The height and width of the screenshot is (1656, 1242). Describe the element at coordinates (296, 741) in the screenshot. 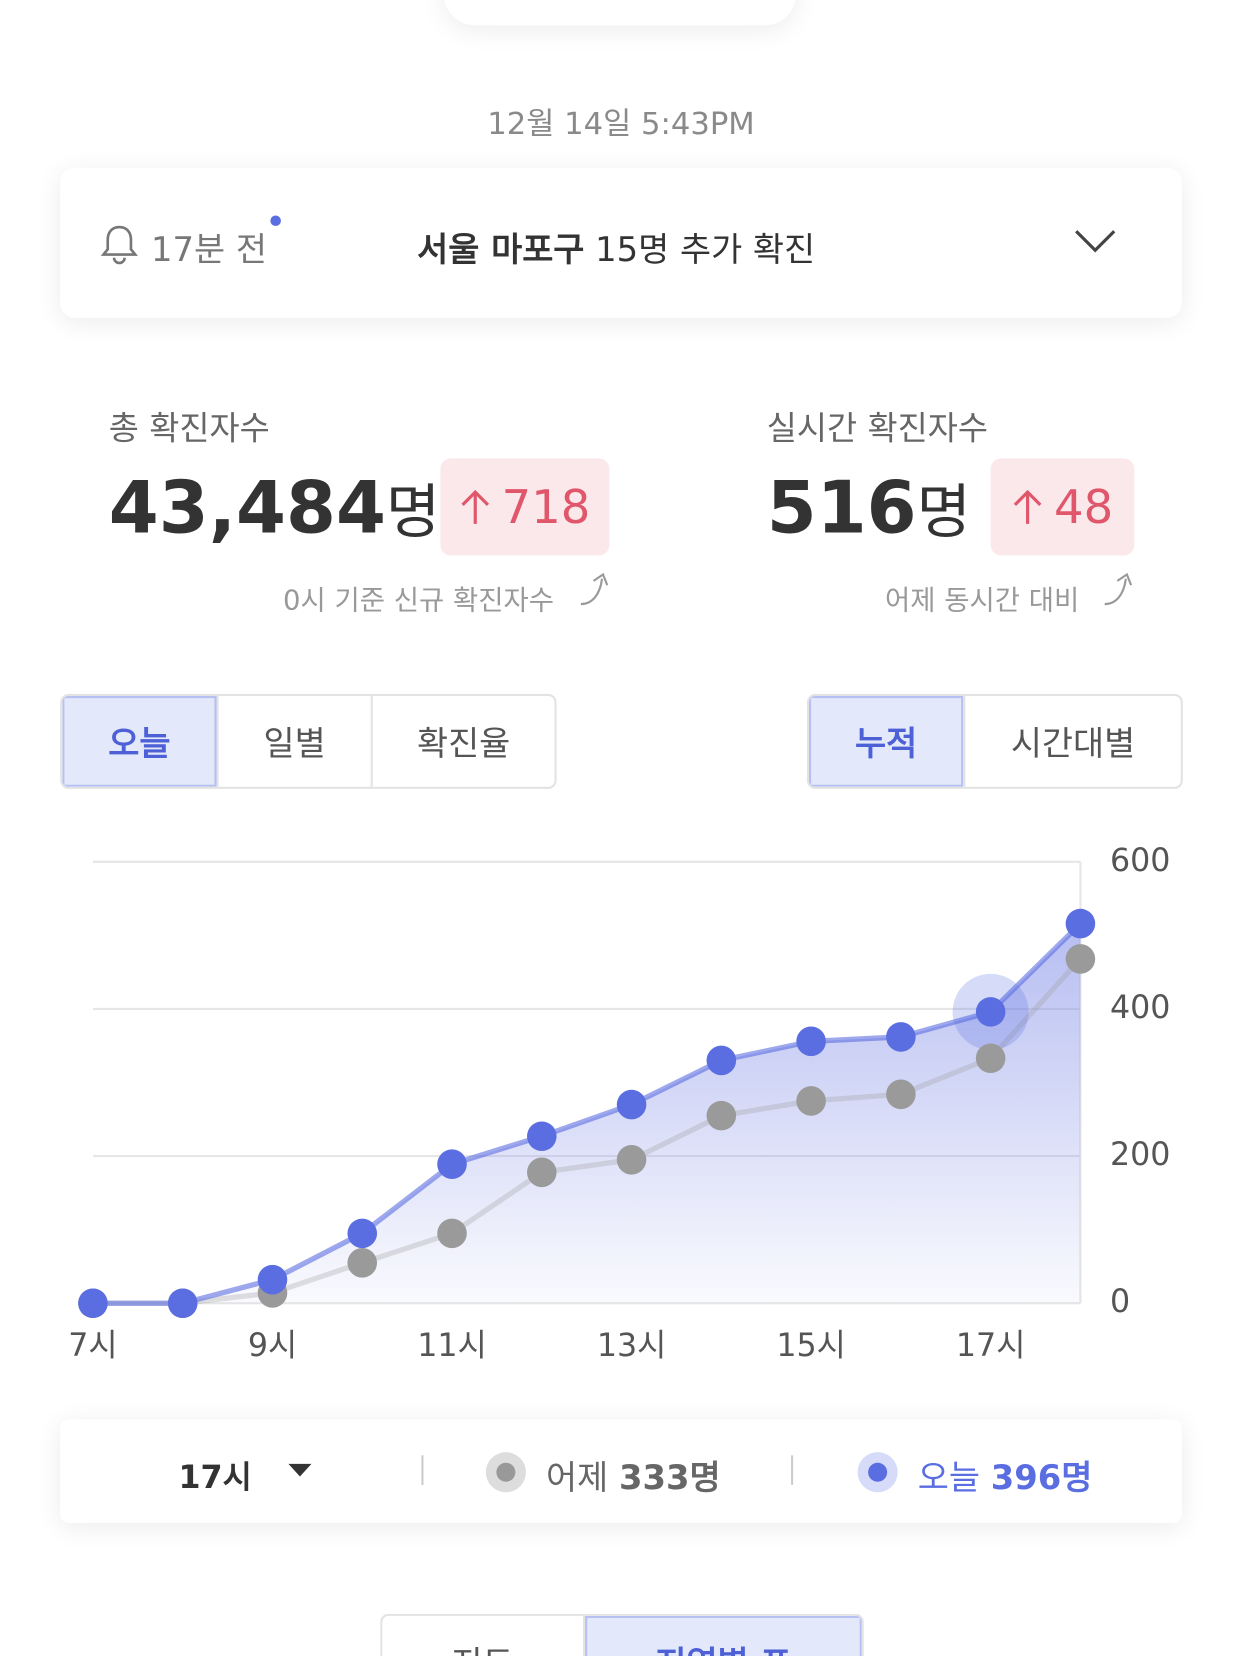

I see `tab: 일별` at that location.